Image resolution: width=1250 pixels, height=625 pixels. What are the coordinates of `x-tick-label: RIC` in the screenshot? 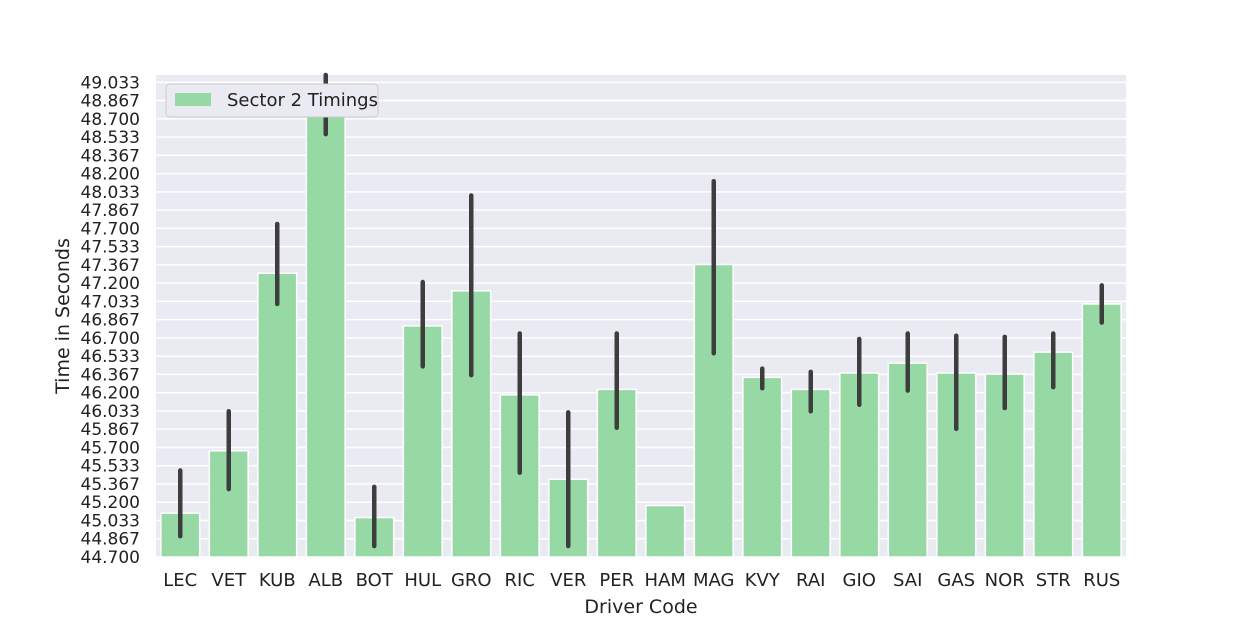 It's located at (520, 580).